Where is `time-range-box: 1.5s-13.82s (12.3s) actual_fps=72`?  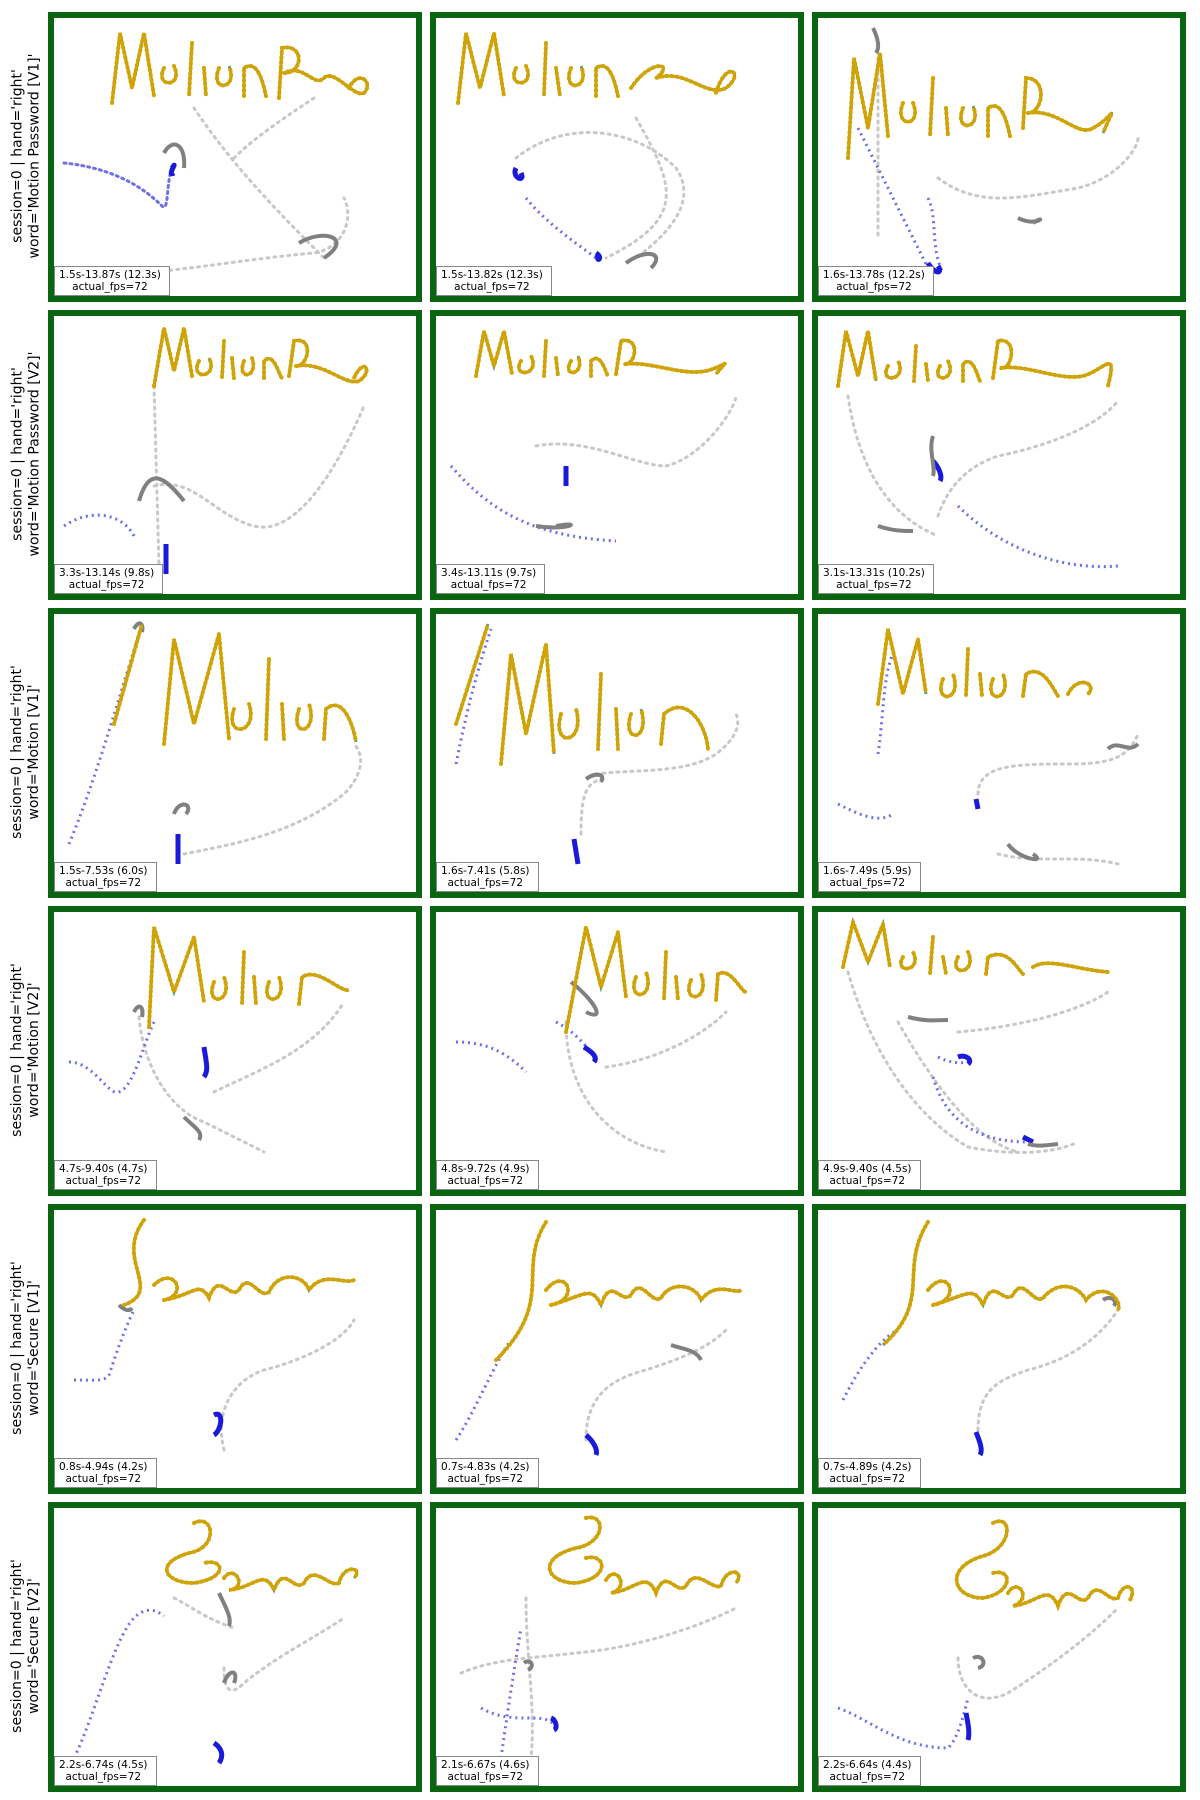
time-range-box: 1.5s-13.82s (12.3s) actual_fps=72 is located at coordinates (494, 281).